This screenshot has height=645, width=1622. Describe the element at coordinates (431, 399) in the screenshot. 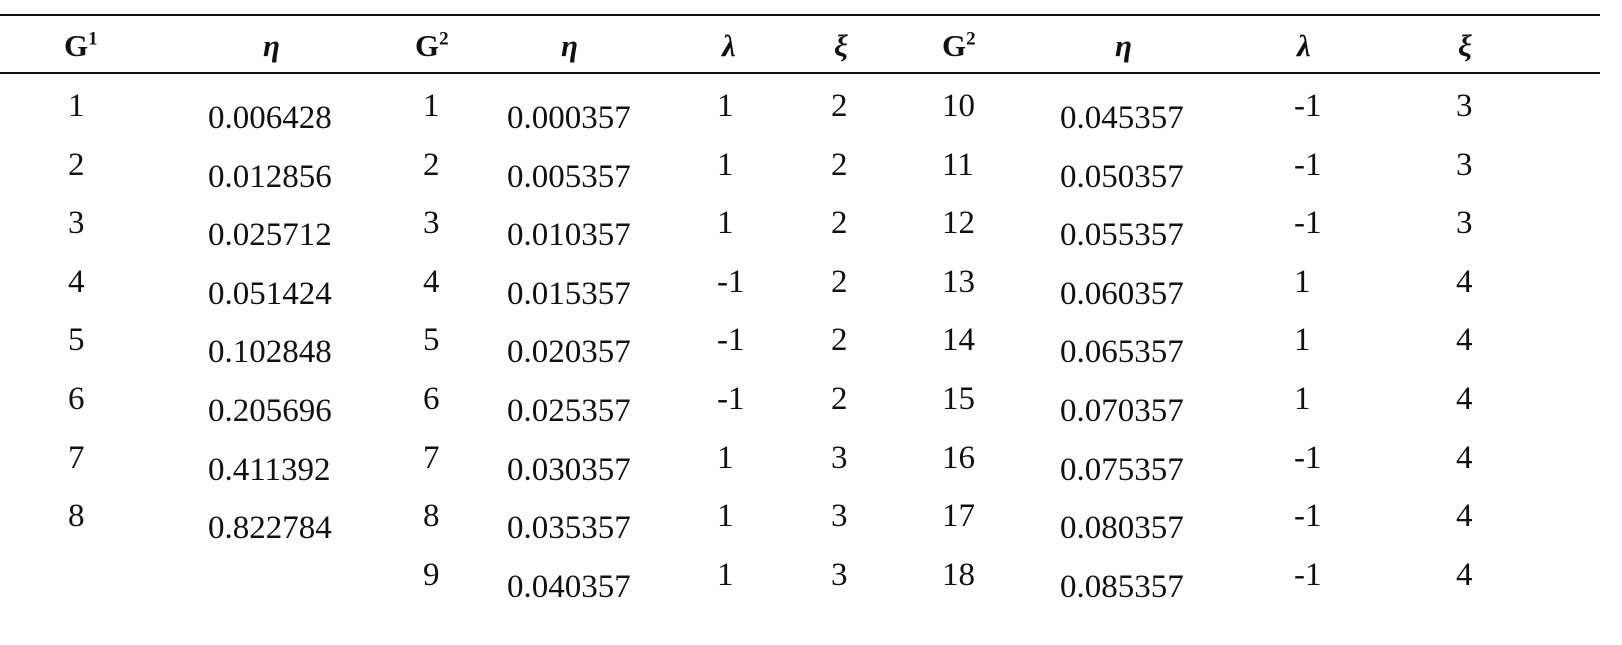

I see `cell-g2-a: 6` at that location.